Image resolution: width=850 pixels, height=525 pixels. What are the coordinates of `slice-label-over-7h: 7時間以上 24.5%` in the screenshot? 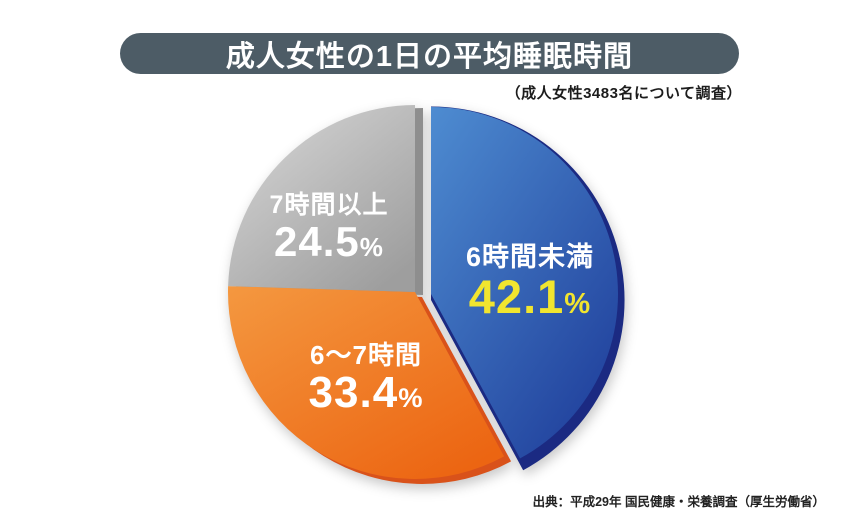 It's located at (329, 228).